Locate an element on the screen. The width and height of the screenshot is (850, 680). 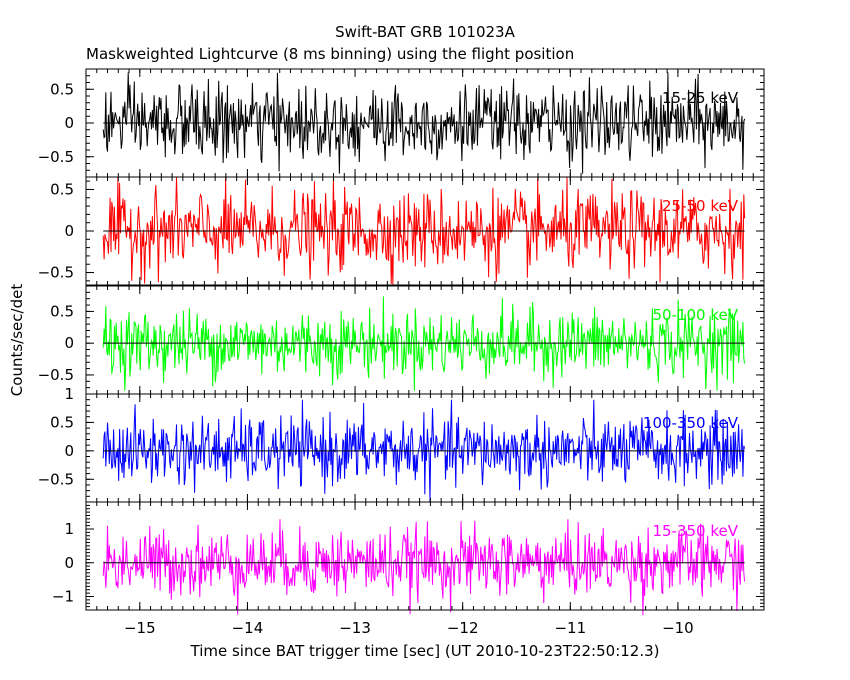
x-tick-label: −12 is located at coordinates (463, 628).